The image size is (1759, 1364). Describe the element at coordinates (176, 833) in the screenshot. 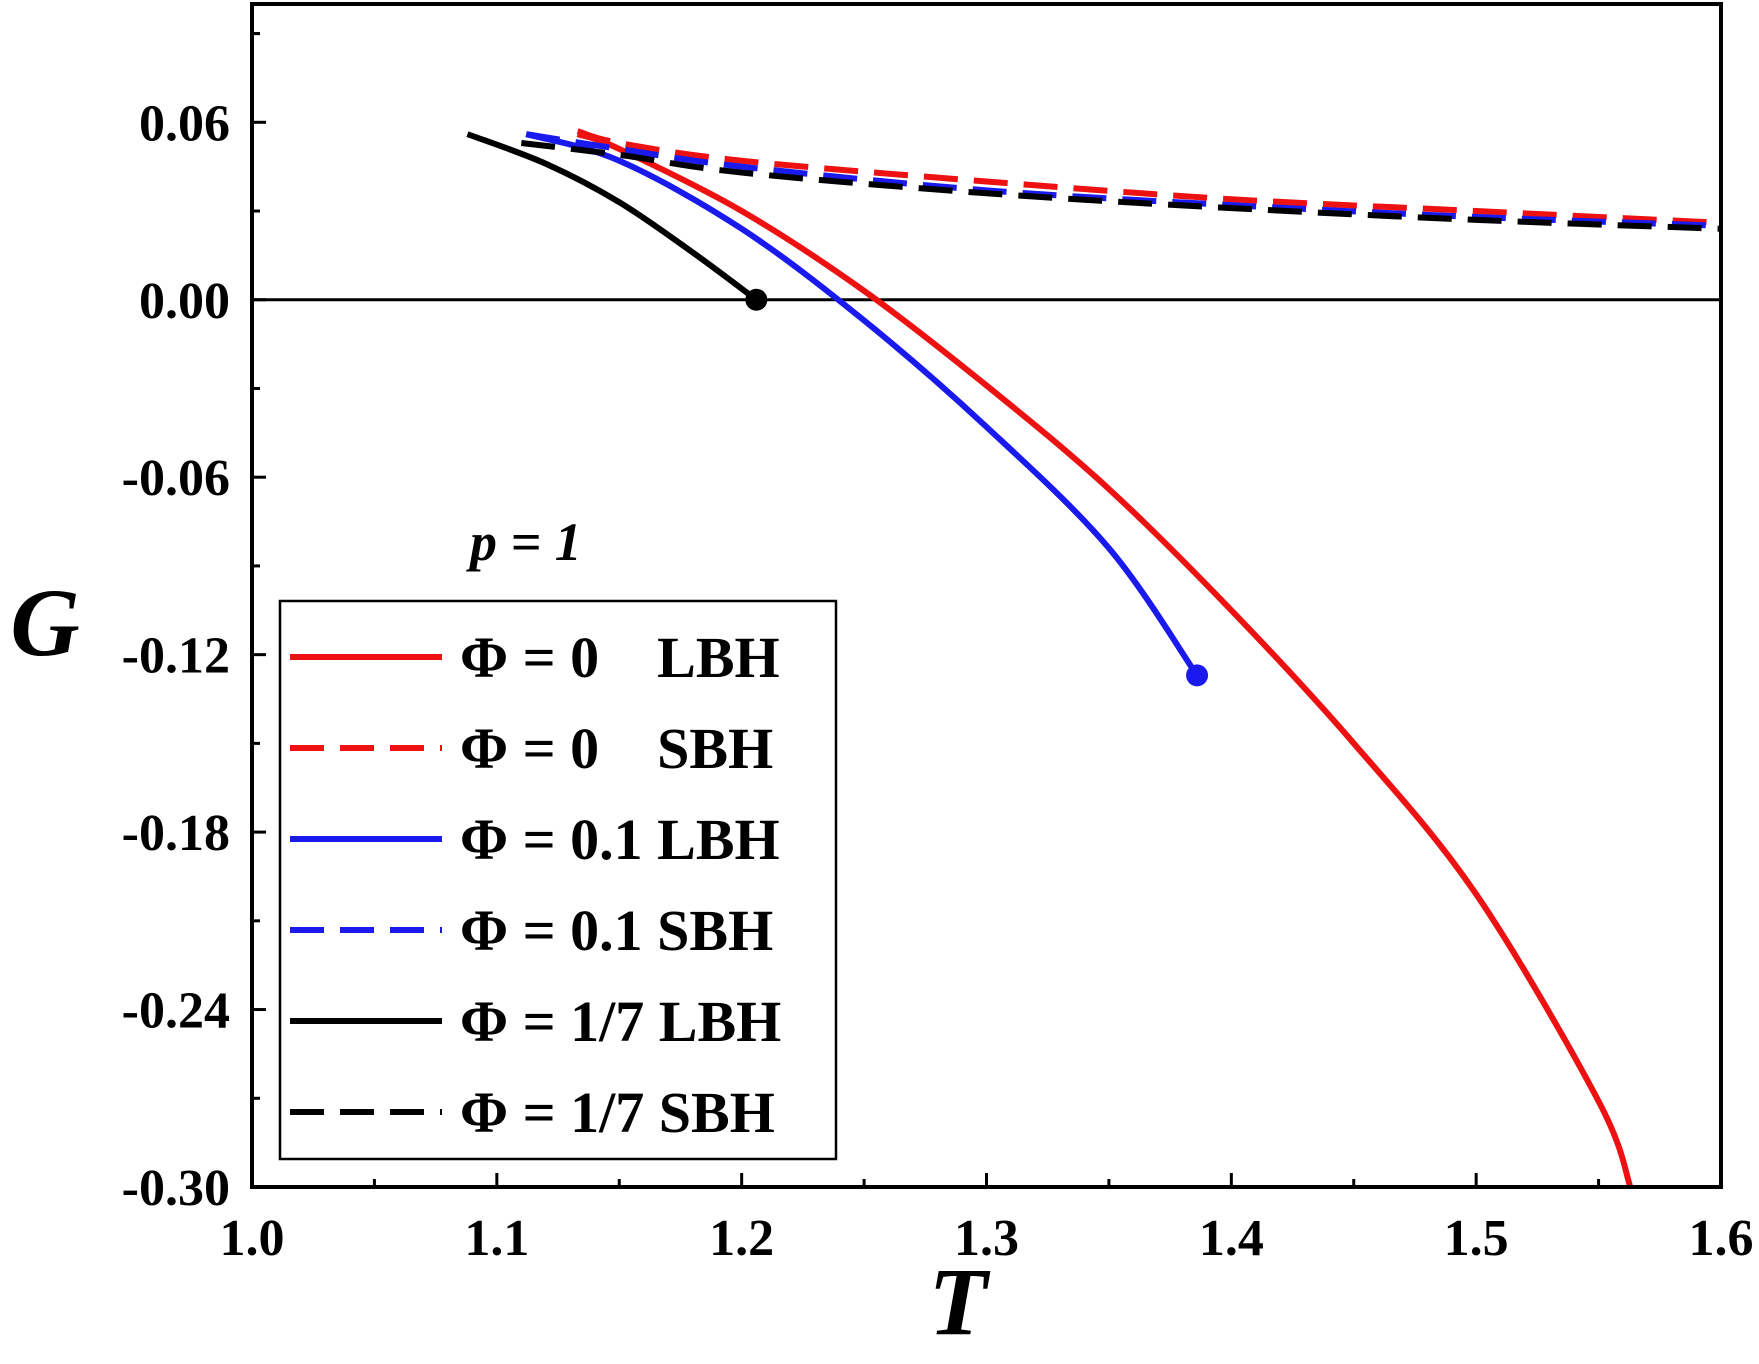

I see `y-tick-label: -0.18` at that location.